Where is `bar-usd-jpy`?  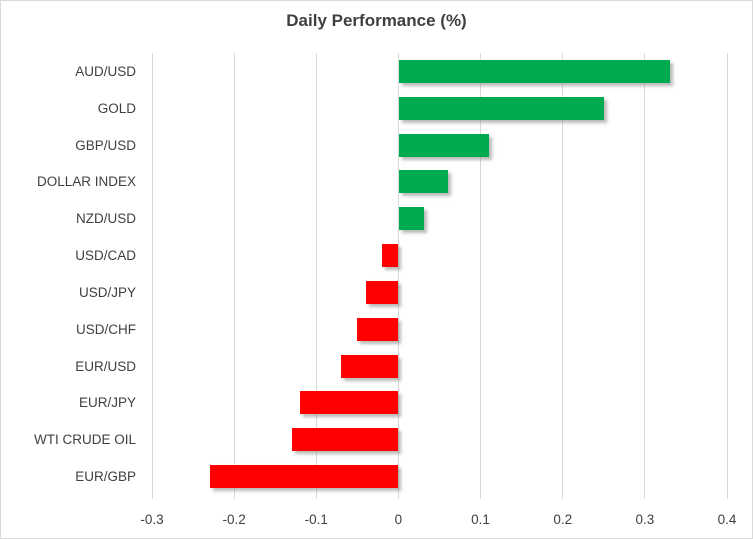
bar-usd-jpy is located at coordinates (382, 292).